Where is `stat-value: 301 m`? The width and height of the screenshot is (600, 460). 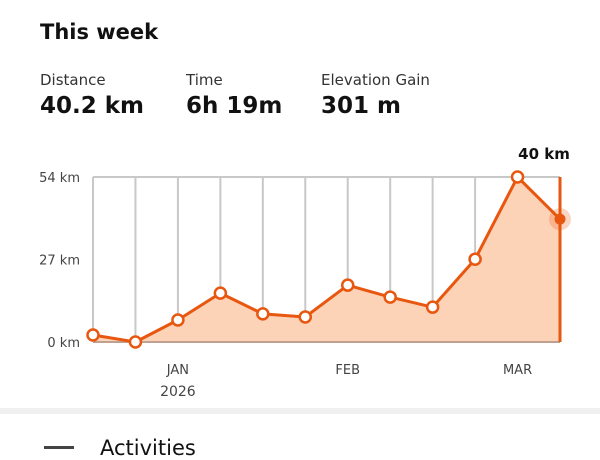 stat-value: 301 m is located at coordinates (361, 106).